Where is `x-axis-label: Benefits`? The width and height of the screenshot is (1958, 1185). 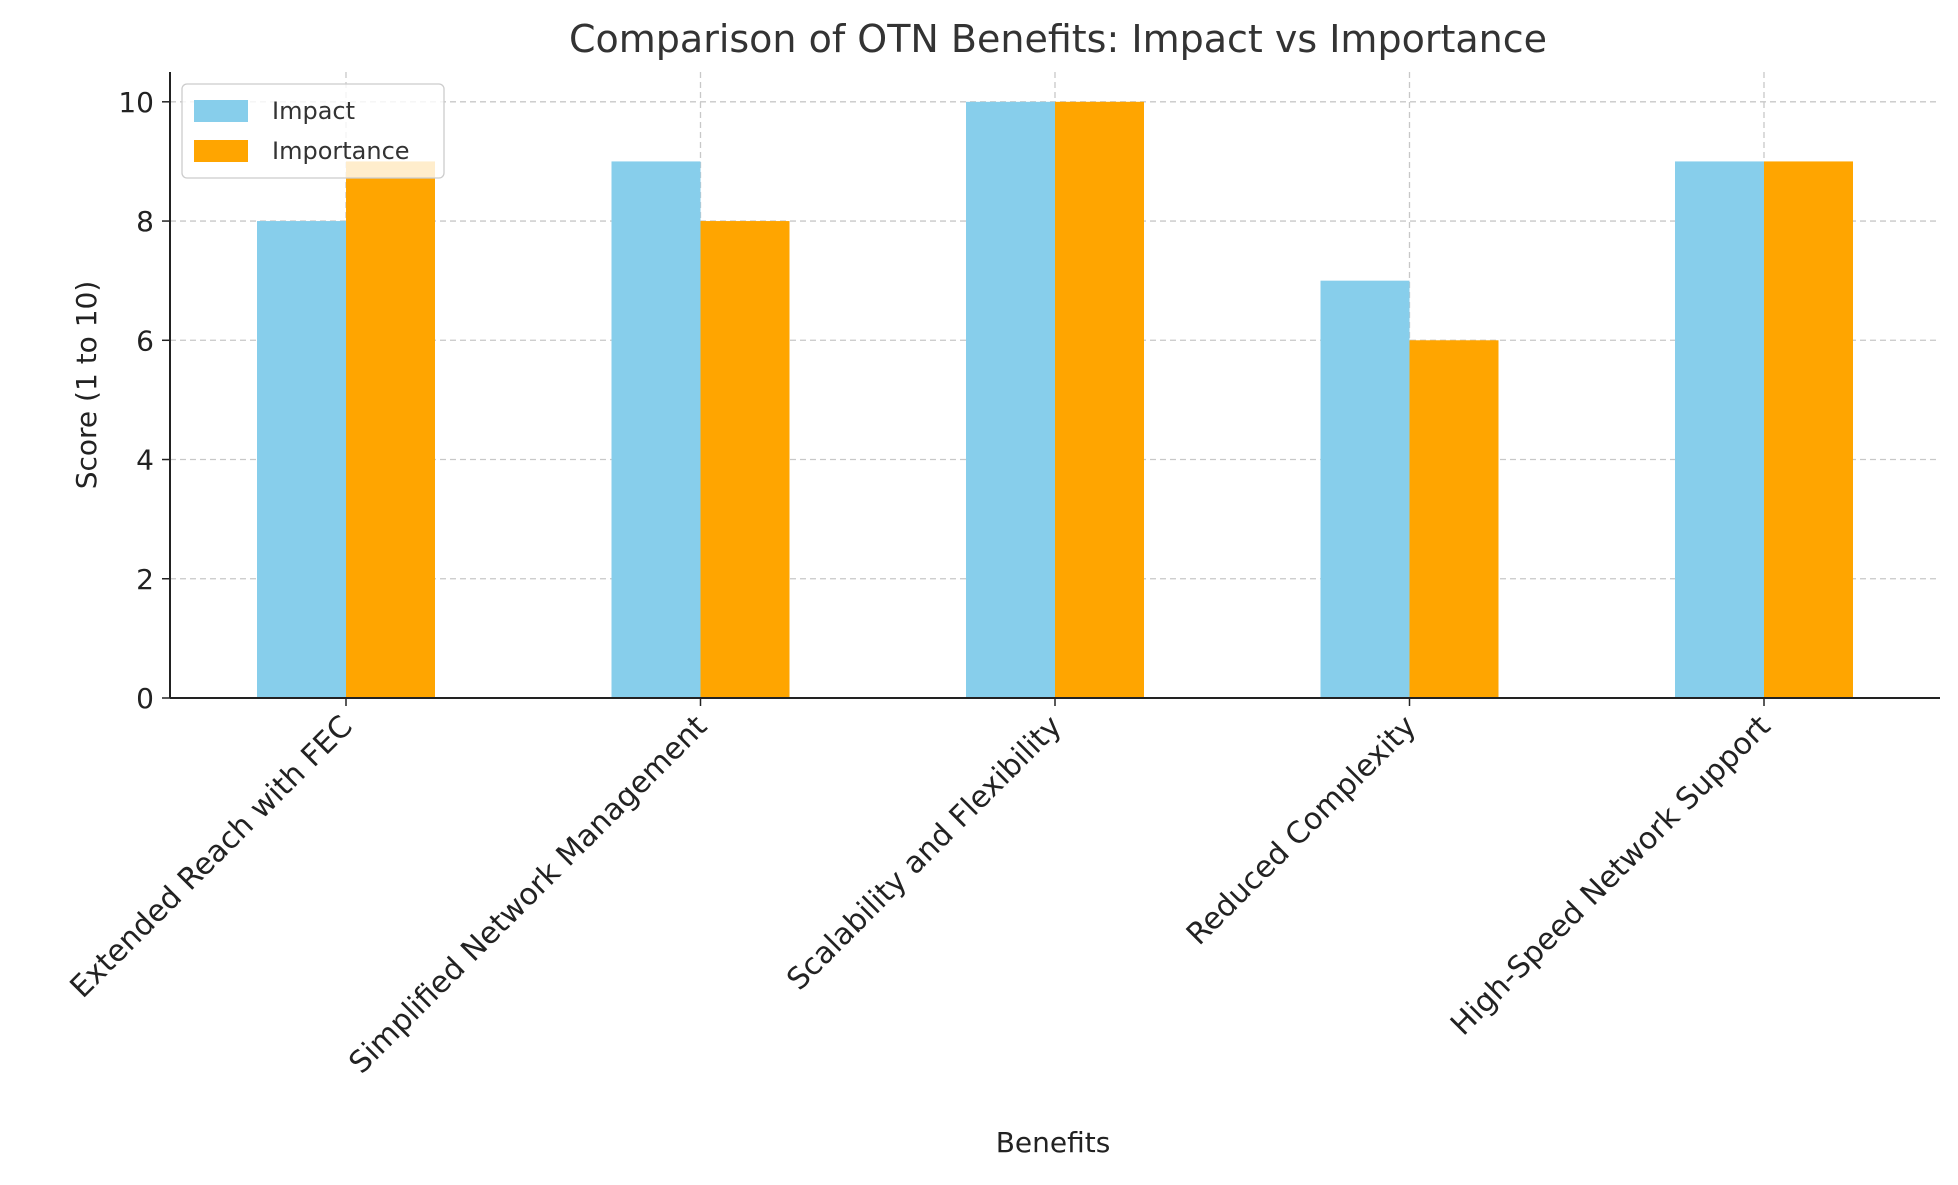
x-axis-label: Benefits is located at coordinates (1053, 1142).